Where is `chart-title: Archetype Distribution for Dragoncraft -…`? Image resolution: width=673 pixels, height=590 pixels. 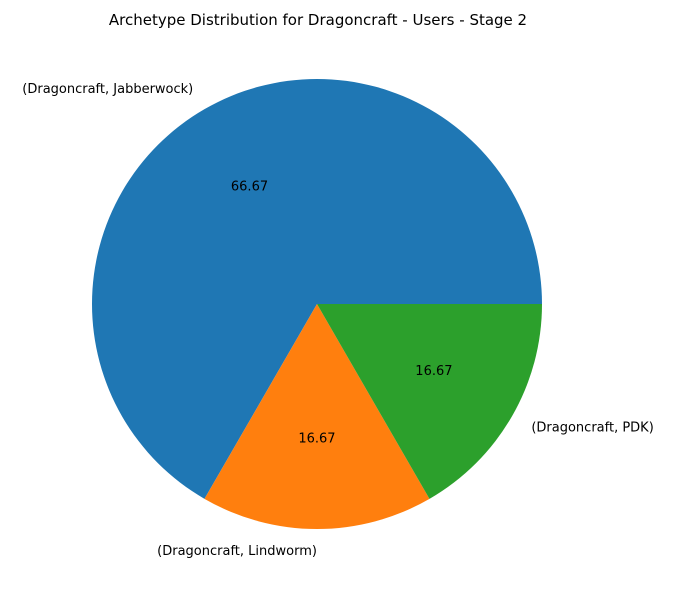
chart-title: Archetype Distribution for Dragoncraft -… is located at coordinates (318, 20).